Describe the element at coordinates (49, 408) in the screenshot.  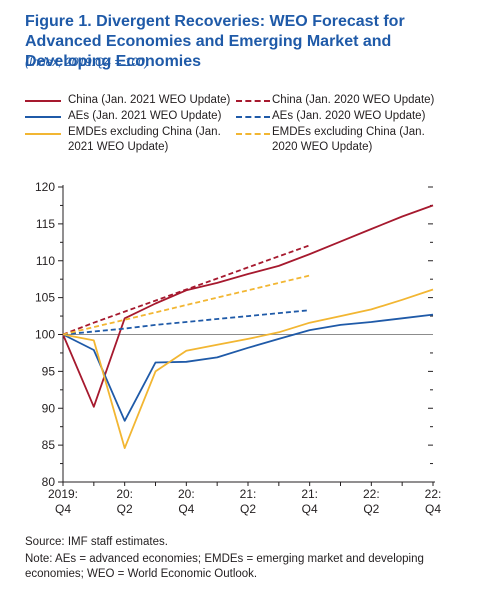
I see `y-tick-label: 90` at that location.